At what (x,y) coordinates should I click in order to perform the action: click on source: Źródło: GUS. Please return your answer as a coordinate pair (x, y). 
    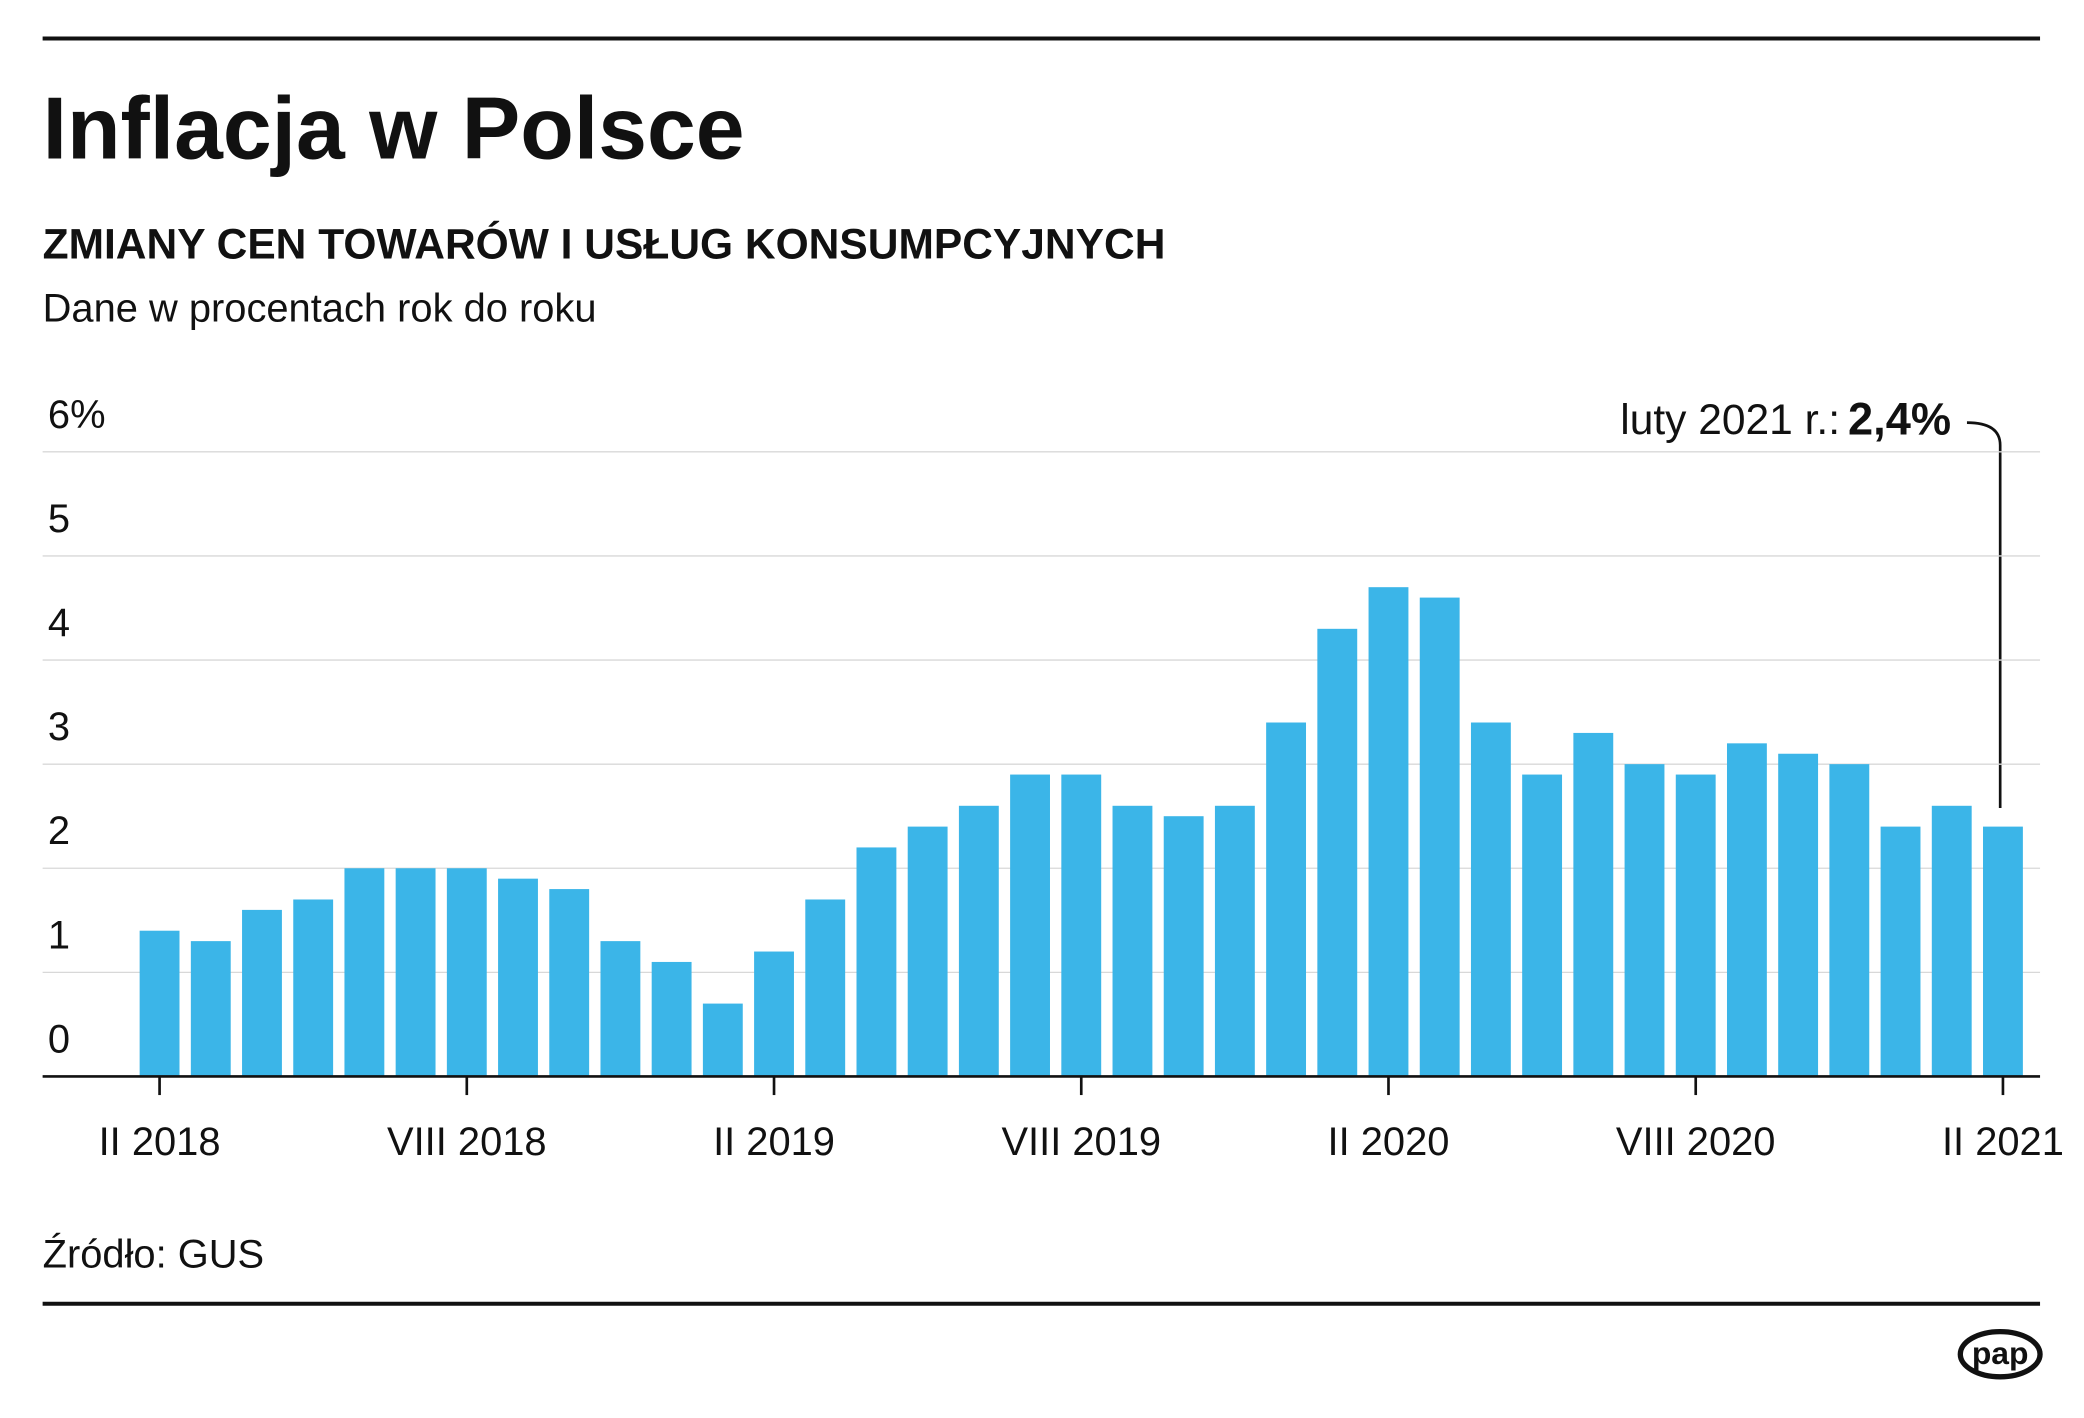
    Looking at the image, I should click on (154, 1254).